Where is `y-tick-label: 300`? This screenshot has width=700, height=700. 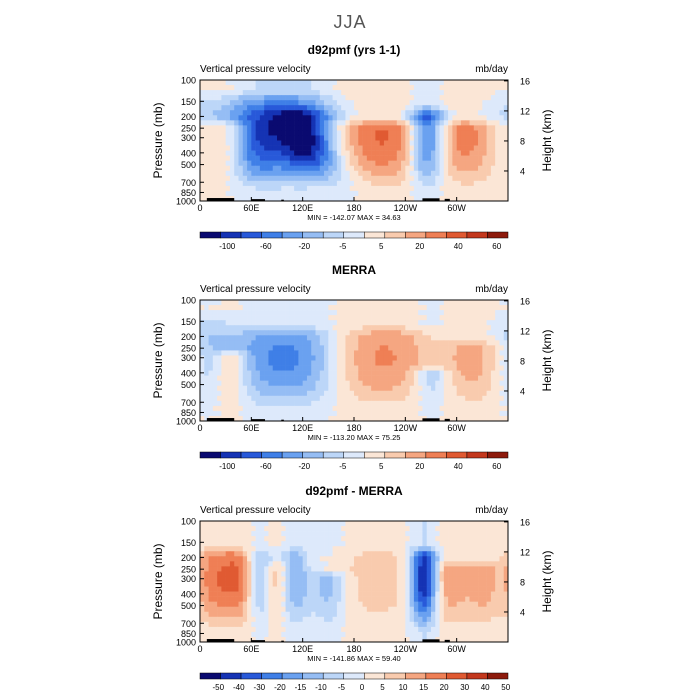
y-tick-label: 300 is located at coordinates (188, 138).